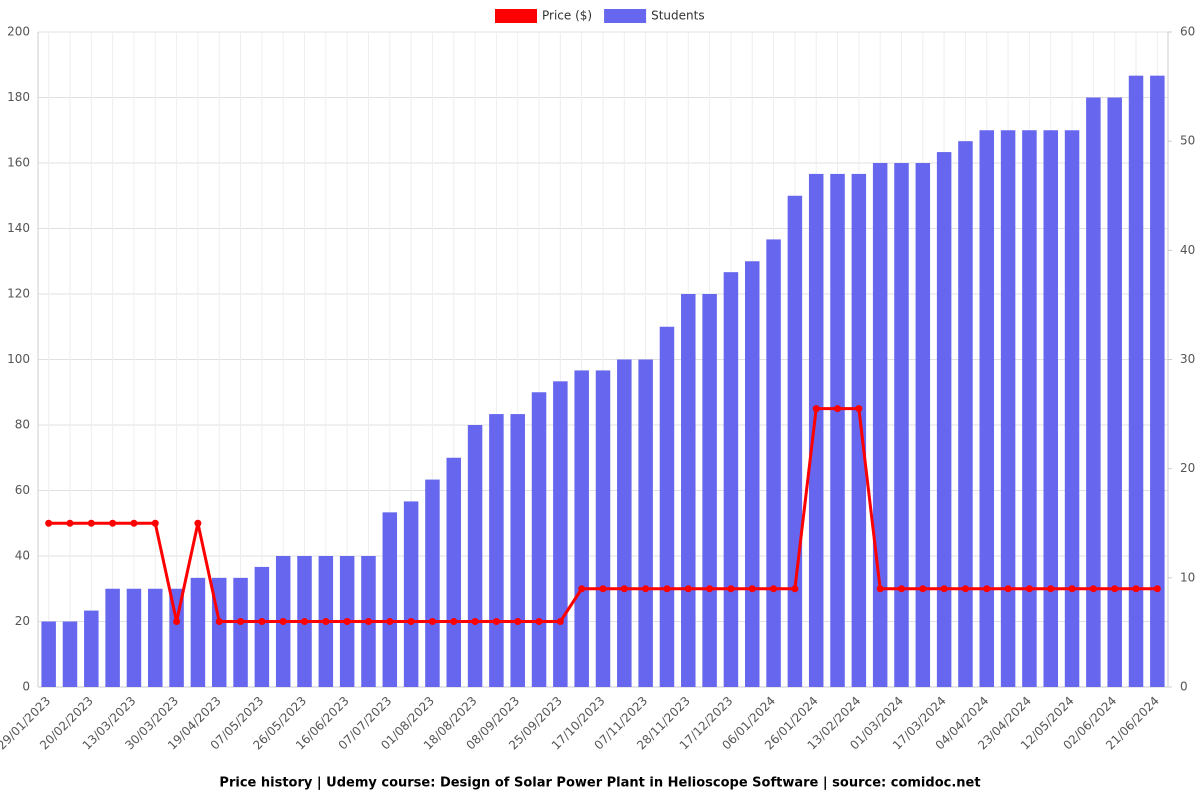 Image resolution: width=1200 pixels, height=804 pixels. What do you see at coordinates (1187, 32) in the screenshot?
I see `y2-tick-label: 60` at bounding box center [1187, 32].